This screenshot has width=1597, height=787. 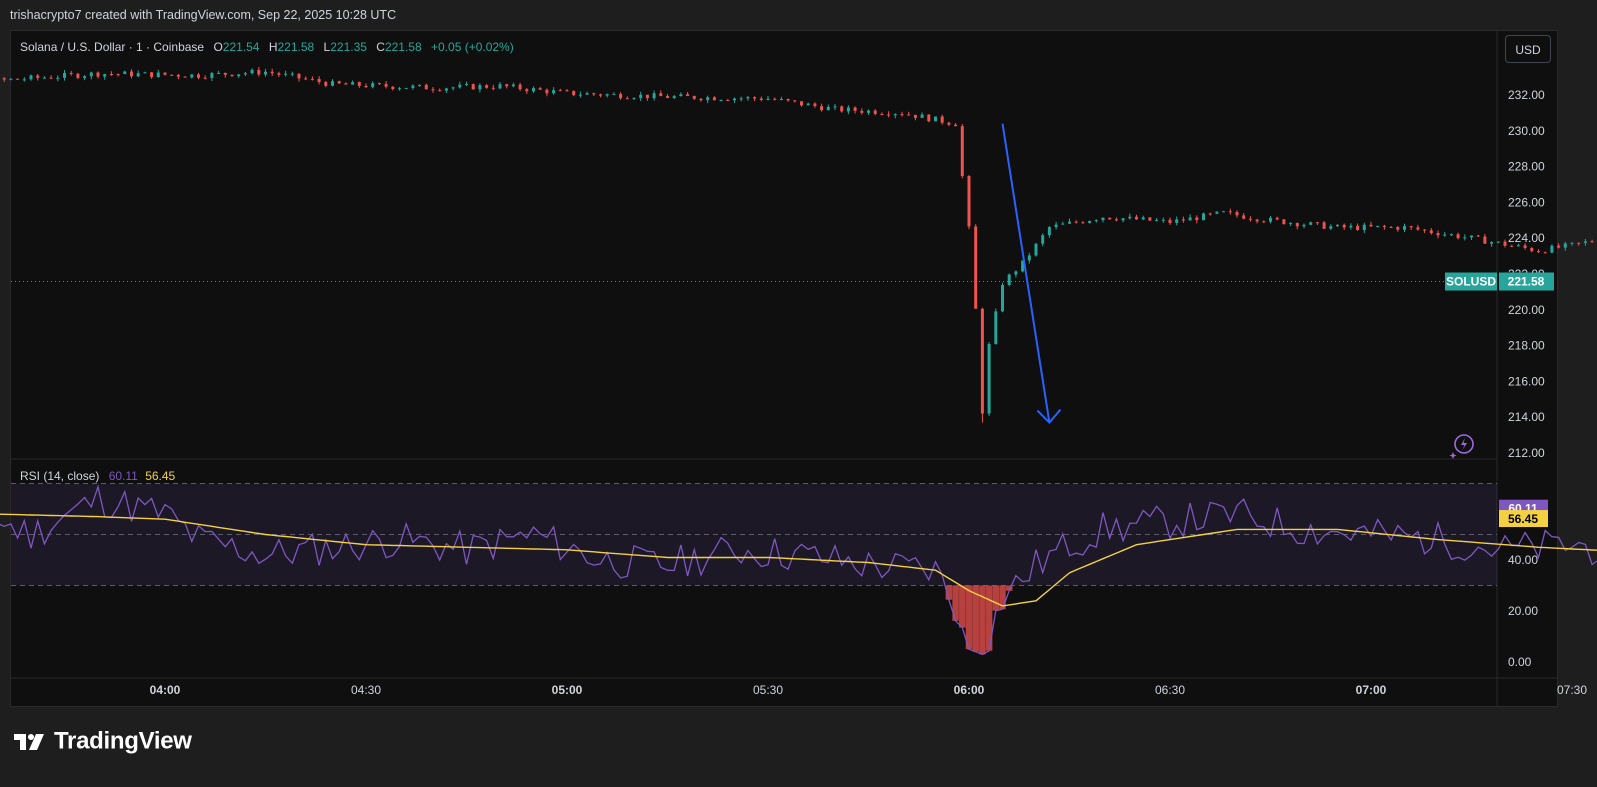 What do you see at coordinates (1471, 282) in the screenshot?
I see `symbol-tag-label: SOLUSD` at bounding box center [1471, 282].